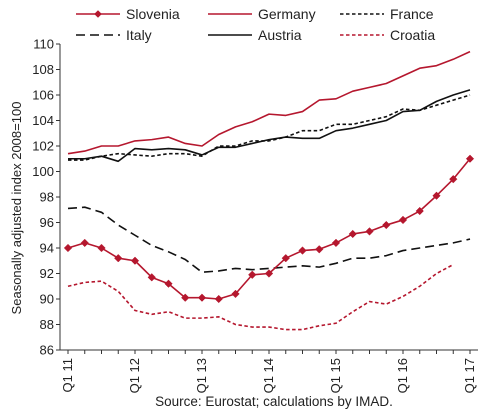 The image size is (490, 419). I want to click on legend-item-austria: Austria, so click(255, 35).